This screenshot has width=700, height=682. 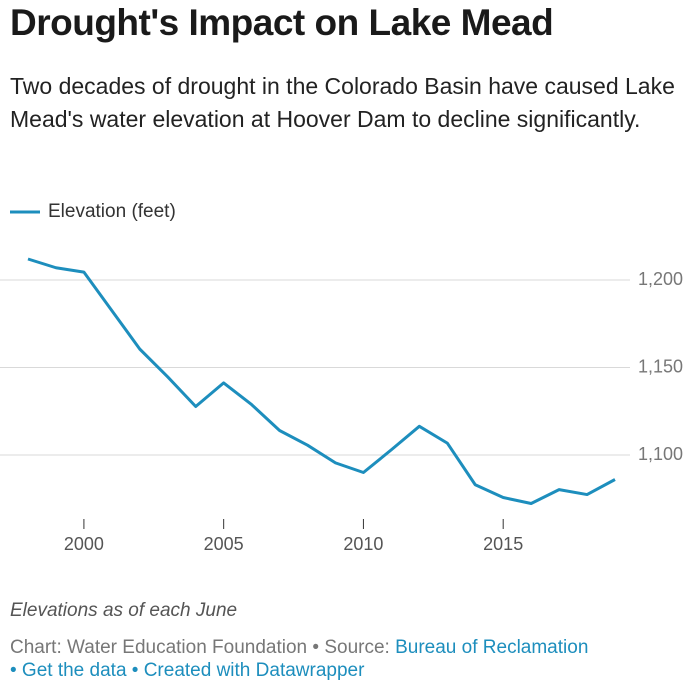 I want to click on chart-notes: Elevations as of each June, so click(x=124, y=610).